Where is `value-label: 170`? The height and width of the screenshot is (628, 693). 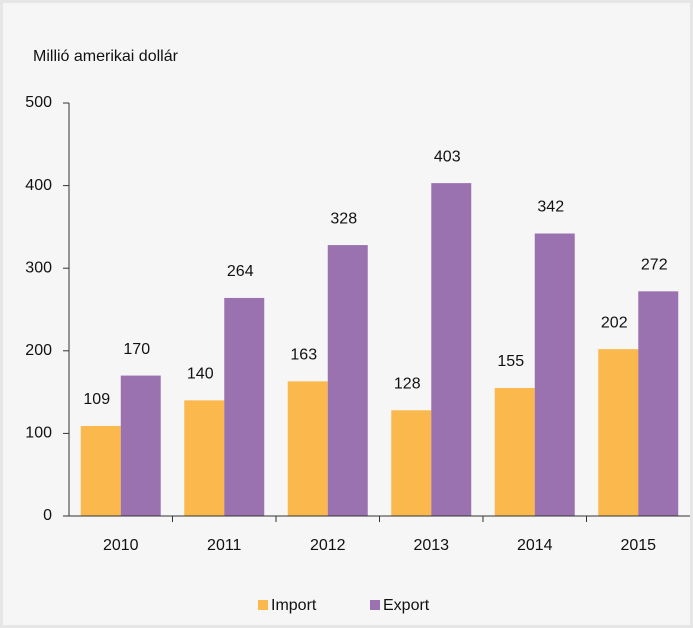
value-label: 170 is located at coordinates (136, 349).